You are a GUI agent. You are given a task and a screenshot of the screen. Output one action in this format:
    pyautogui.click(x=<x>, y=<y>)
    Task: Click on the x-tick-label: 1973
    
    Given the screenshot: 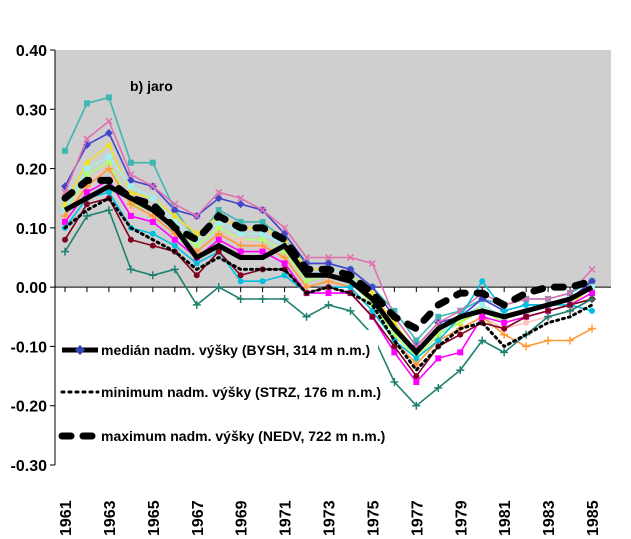 What is the action you would take?
    pyautogui.click(x=330, y=518)
    